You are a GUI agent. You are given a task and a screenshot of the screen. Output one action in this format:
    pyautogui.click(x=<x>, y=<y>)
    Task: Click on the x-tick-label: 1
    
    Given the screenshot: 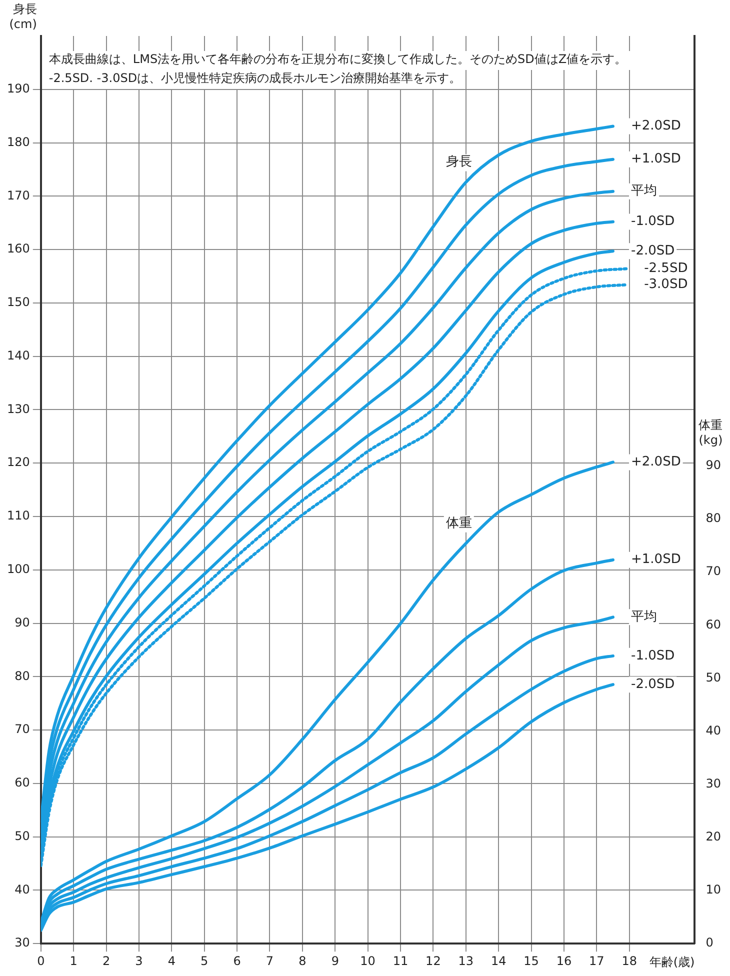 What is the action you would take?
    pyautogui.click(x=74, y=961)
    